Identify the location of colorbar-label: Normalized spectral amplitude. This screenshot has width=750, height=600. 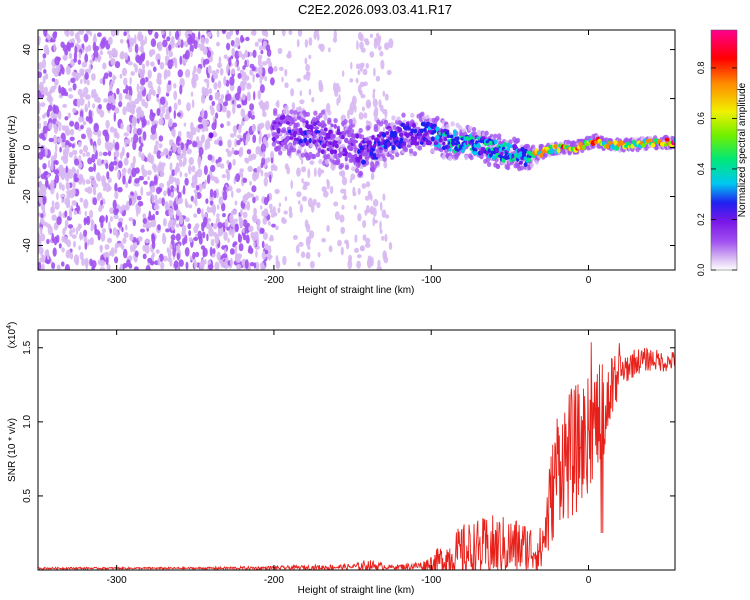
(742, 149).